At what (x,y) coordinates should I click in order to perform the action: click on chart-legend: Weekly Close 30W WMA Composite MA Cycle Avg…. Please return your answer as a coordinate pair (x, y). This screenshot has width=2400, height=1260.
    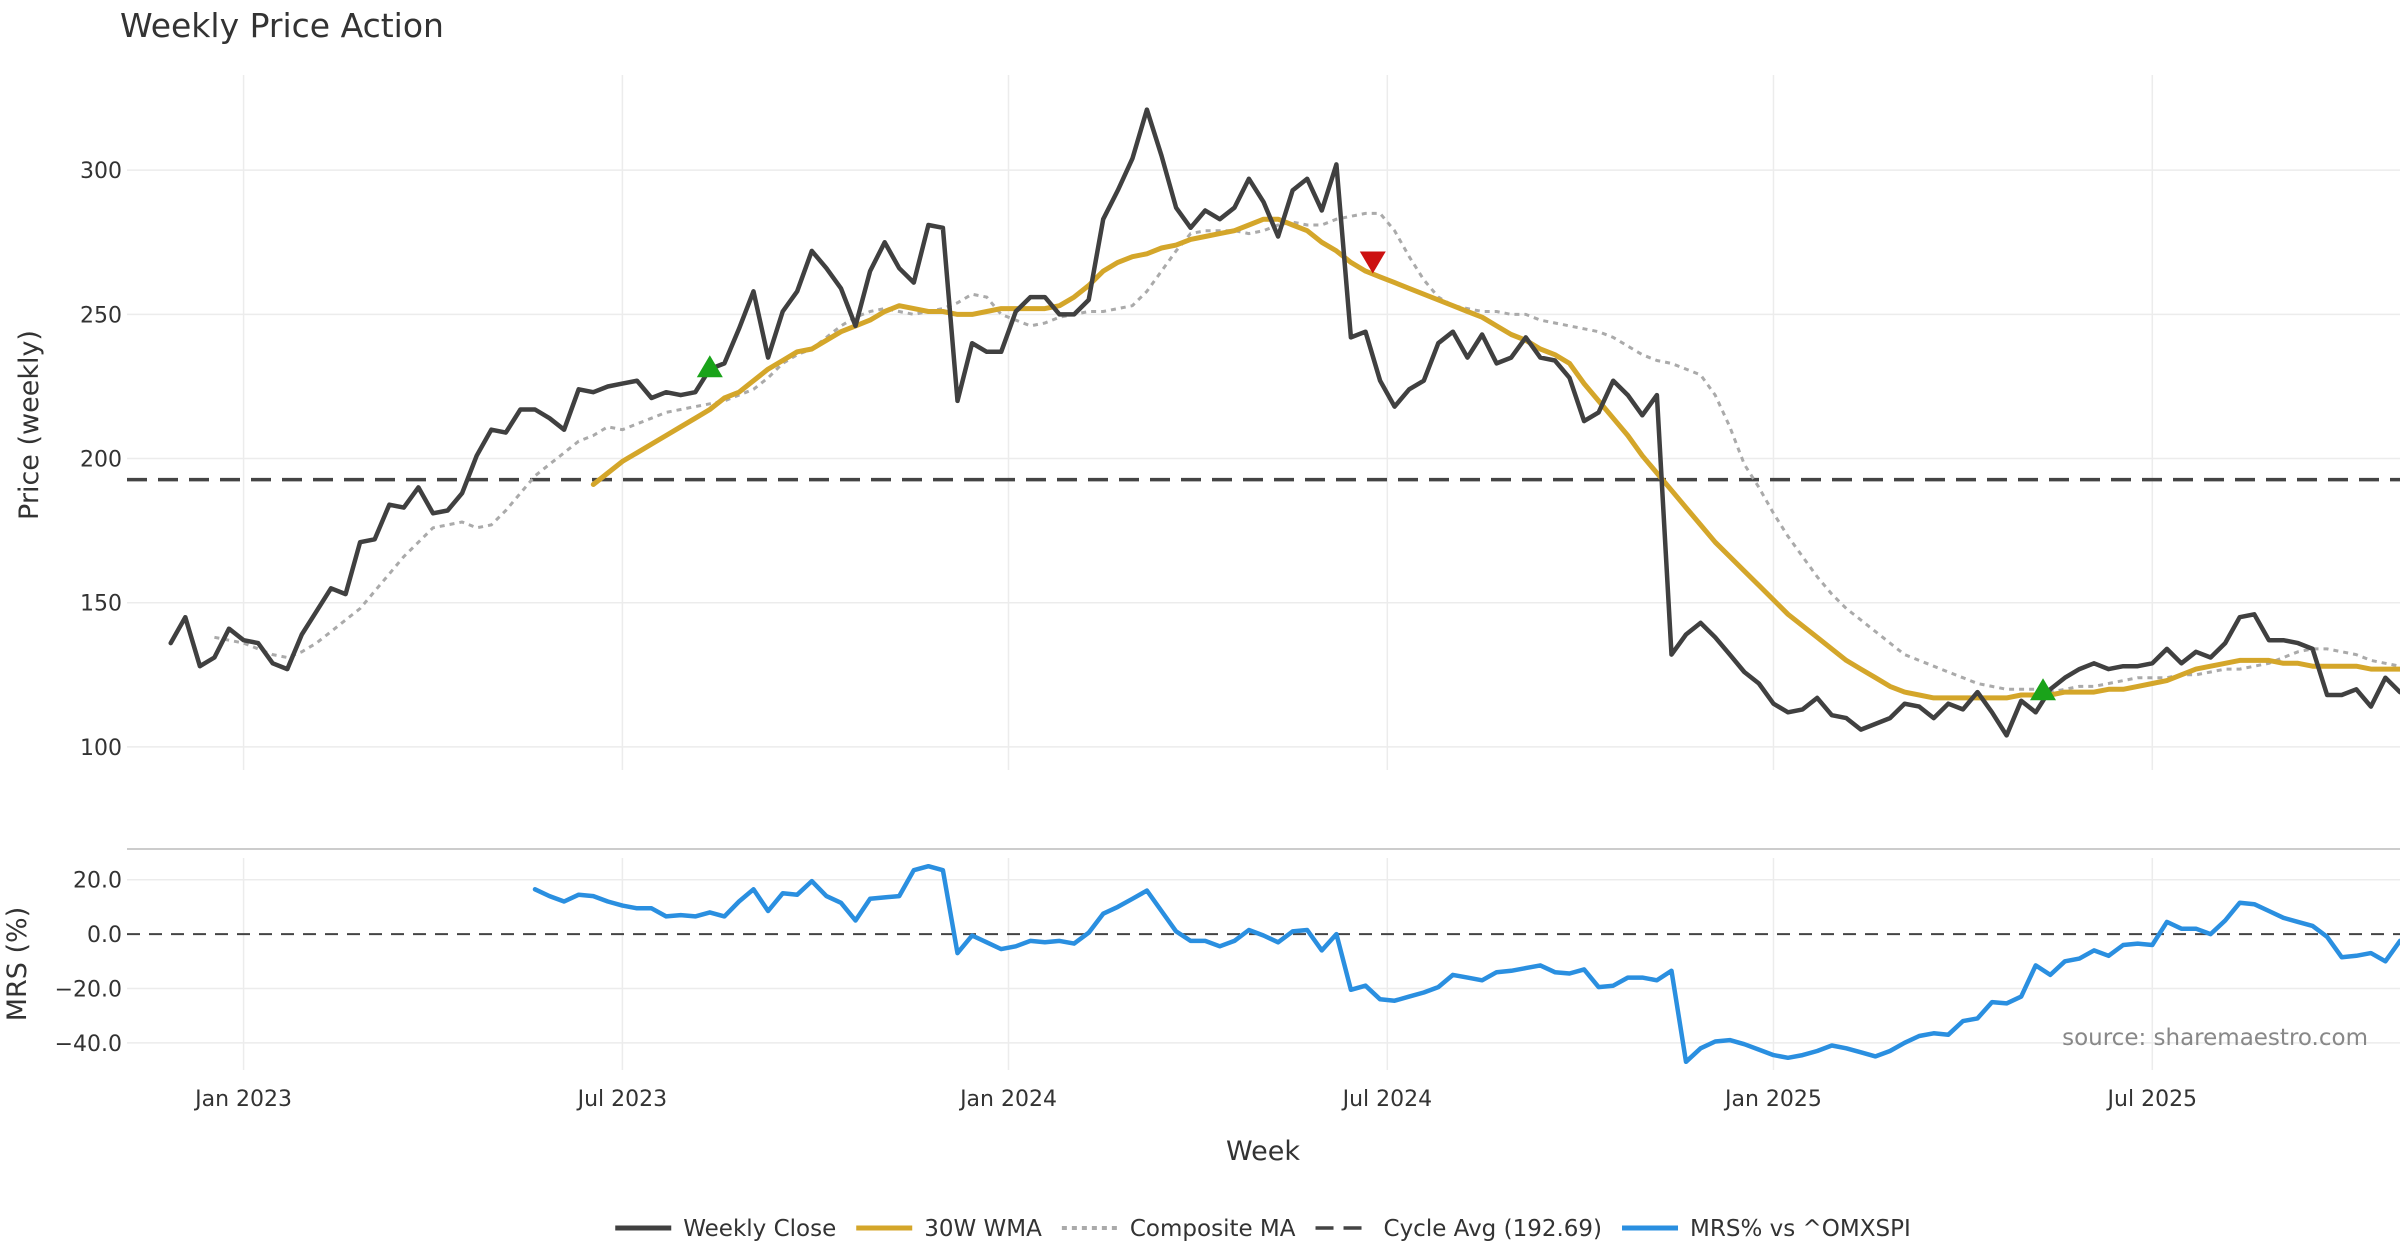
    Looking at the image, I should click on (1263, 1229).